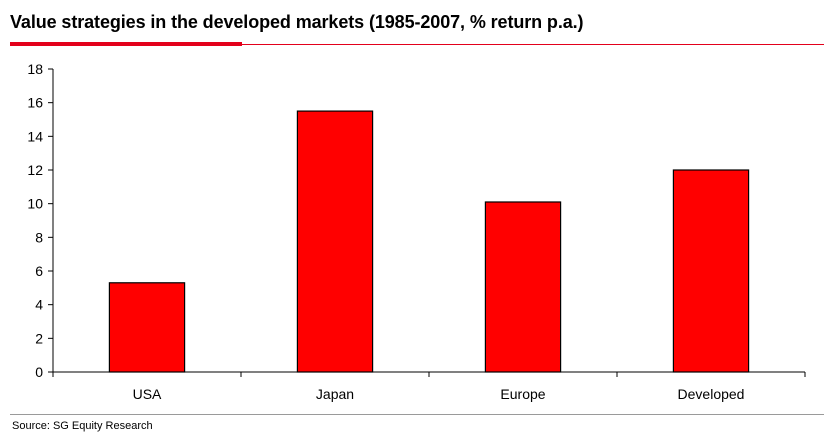 Image resolution: width=834 pixels, height=442 pixels. What do you see at coordinates (335, 394) in the screenshot?
I see `x-tick-label: Japan` at bounding box center [335, 394].